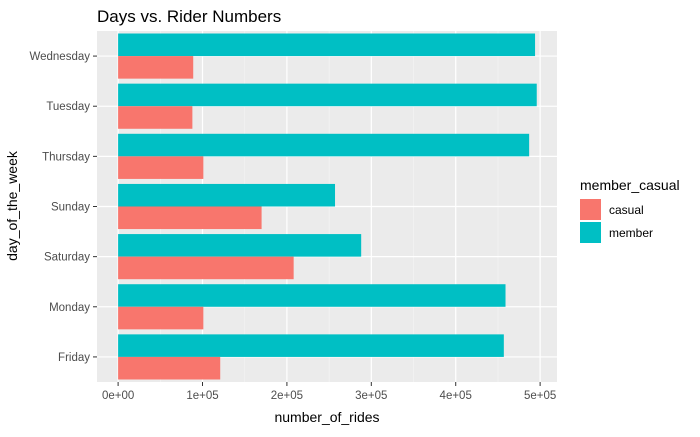 Image resolution: width=700 pixels, height=437 pixels. Describe the element at coordinates (12, 205) in the screenshot. I see `y-axis-label: day_of_the_week` at that location.